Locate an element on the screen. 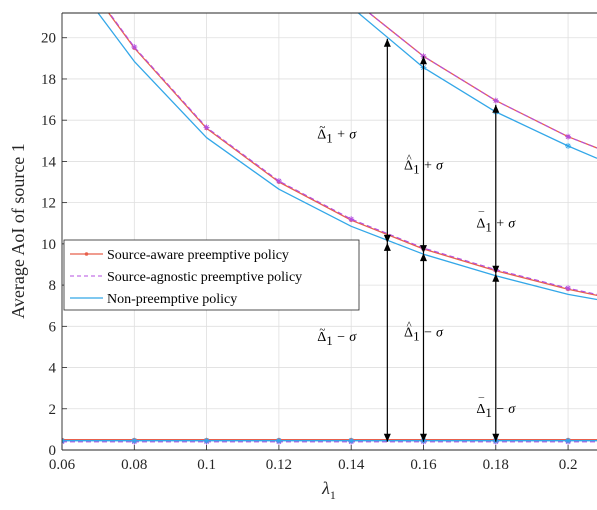 This screenshot has width=597, height=510. legend-label-aware: Source-aware preemptive policy is located at coordinates (198, 255).